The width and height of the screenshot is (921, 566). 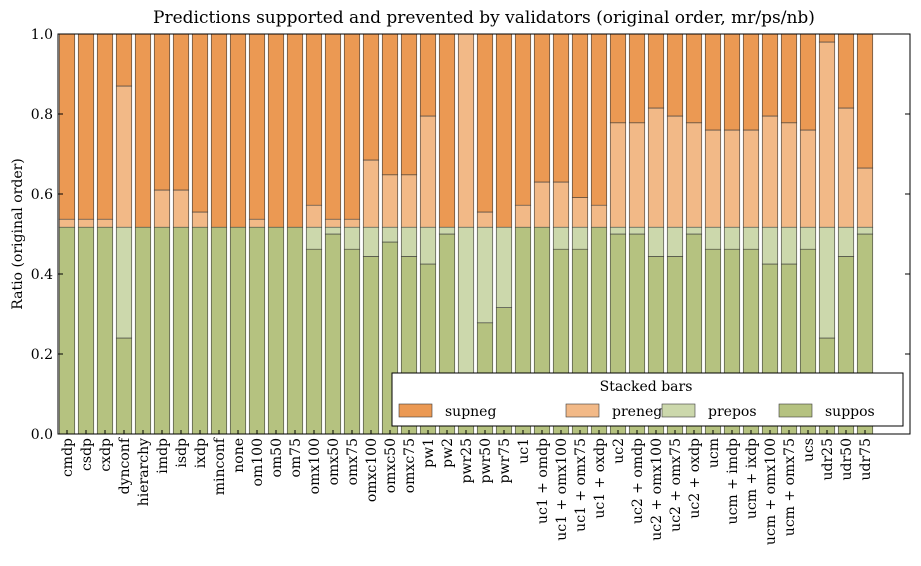 What do you see at coordinates (239, 455) in the screenshot?
I see `x-tick-label: none` at bounding box center [239, 455].